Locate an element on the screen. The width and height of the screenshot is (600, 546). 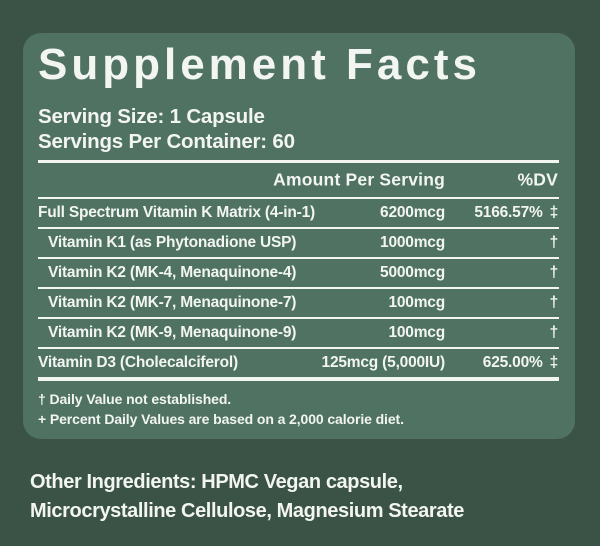
servings-per-container: Servings Per Container: 60 is located at coordinates (166, 141).